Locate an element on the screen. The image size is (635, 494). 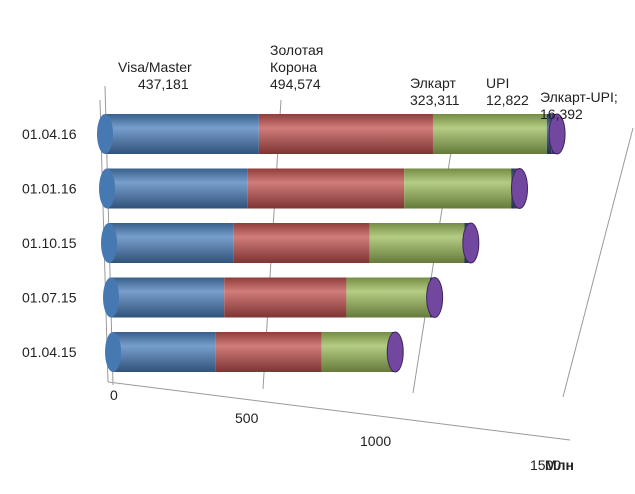
category-label: 01.04.16 is located at coordinates (49, 134).